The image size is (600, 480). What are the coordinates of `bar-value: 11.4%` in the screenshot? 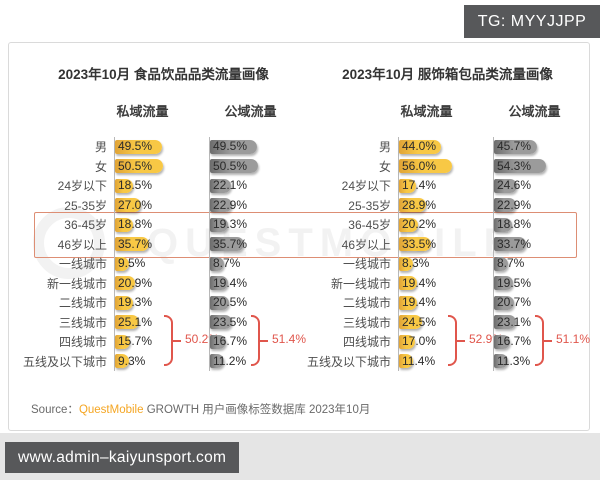 It's located at (419, 360).